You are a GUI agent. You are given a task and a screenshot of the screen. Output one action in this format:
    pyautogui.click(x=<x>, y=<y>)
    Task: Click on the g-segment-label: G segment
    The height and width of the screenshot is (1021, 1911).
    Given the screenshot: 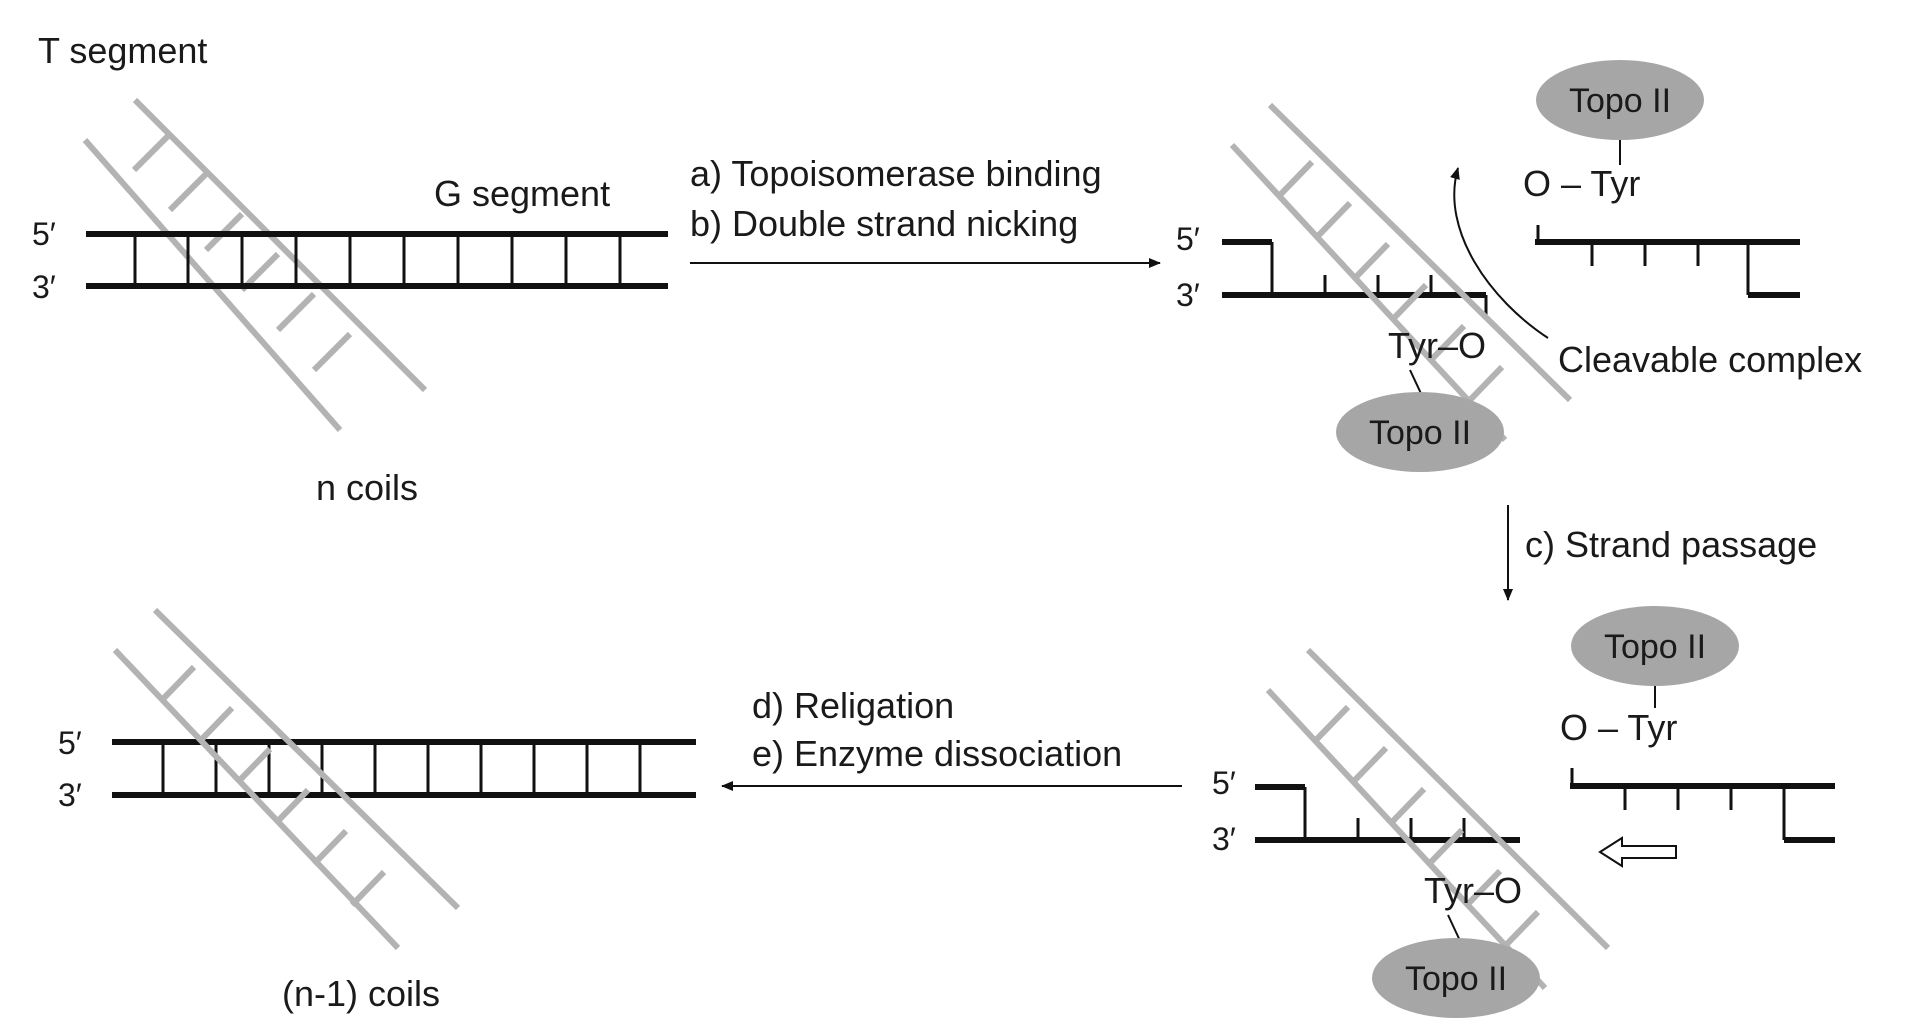 What is the action you would take?
    pyautogui.click(x=522, y=193)
    